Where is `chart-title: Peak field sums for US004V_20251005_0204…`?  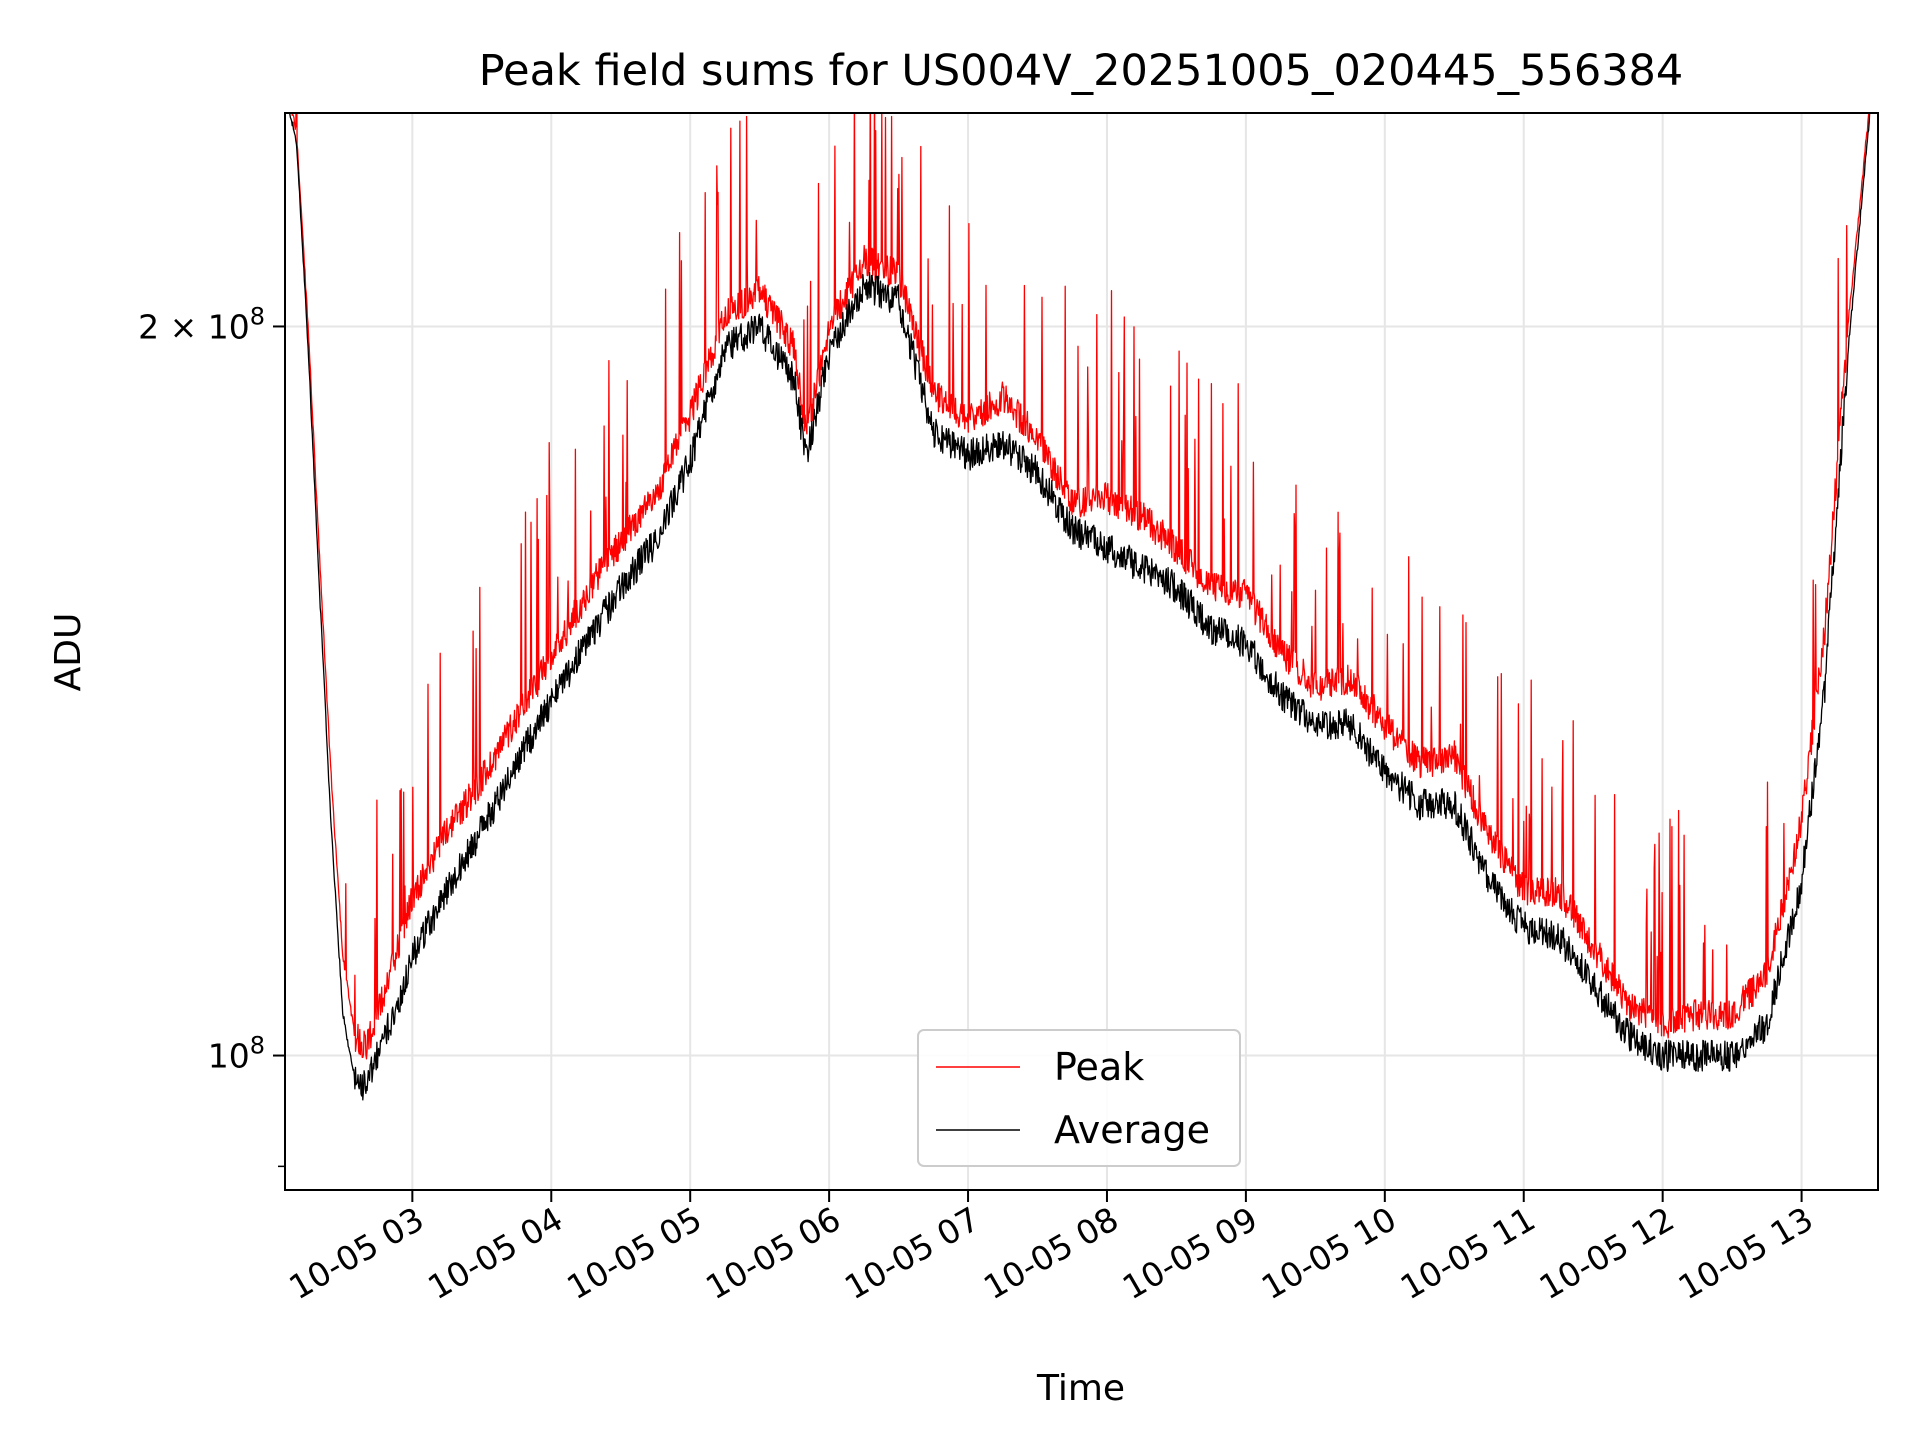
chart-title: Peak field sums for US004V_20251005_0204… is located at coordinates (1081, 71).